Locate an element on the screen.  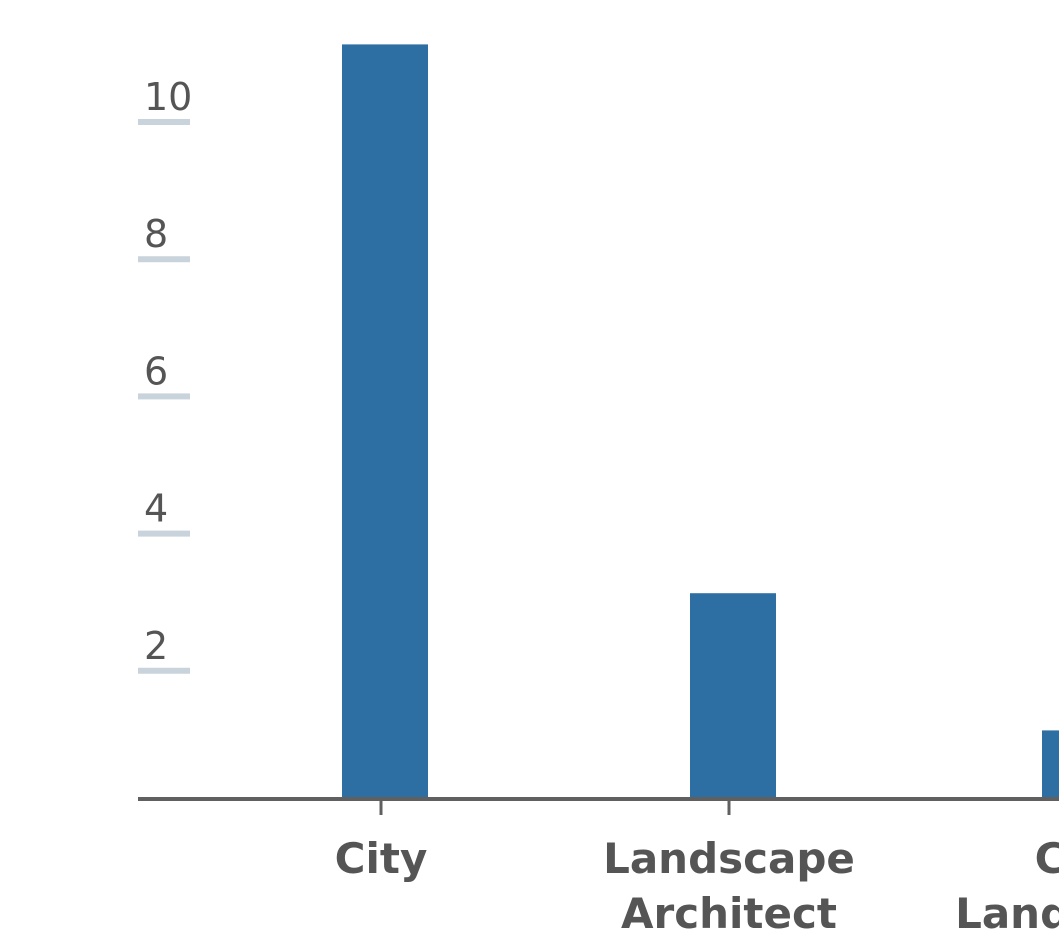
y-tick-label: 4 is located at coordinates (156, 509).